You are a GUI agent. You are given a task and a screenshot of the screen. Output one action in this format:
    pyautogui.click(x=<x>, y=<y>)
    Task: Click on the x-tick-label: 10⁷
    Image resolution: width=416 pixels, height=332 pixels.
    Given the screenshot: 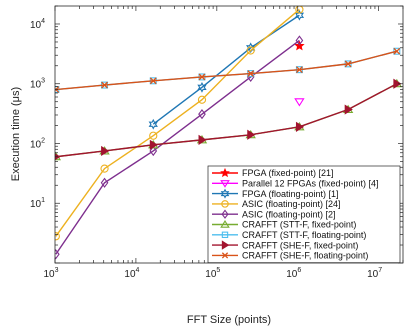 What is the action you would take?
    pyautogui.click(x=374, y=273)
    